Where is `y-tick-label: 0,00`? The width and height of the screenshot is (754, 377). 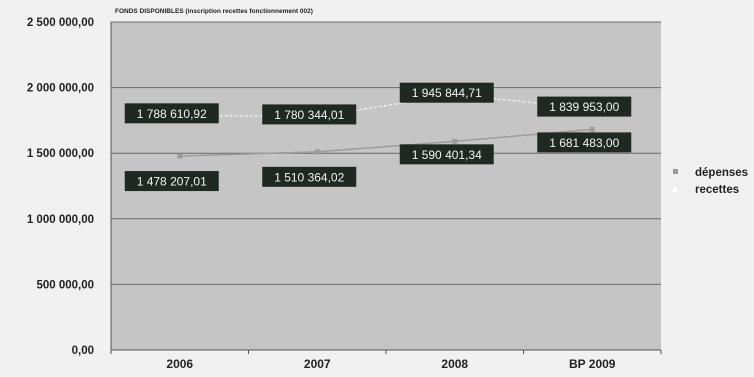 y-tick-label: 0,00 is located at coordinates (83, 351).